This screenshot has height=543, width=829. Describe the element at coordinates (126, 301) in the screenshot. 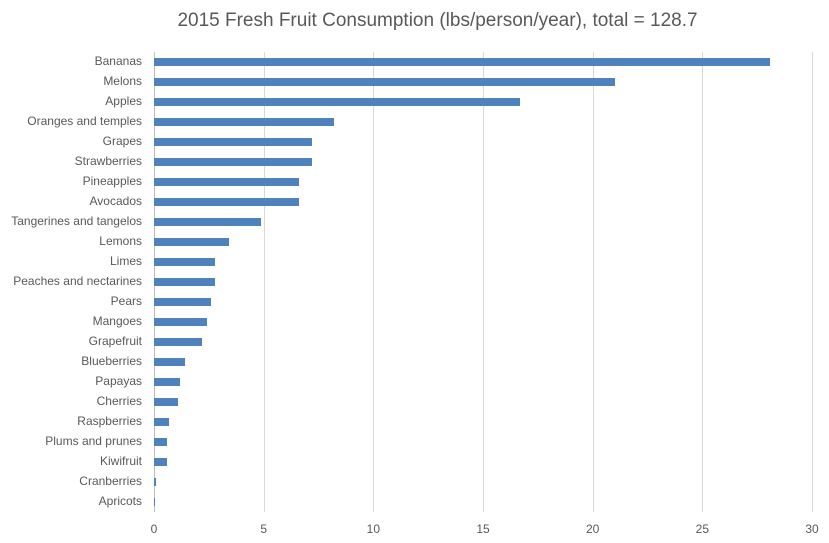

I see `category-label: Pears` at that location.